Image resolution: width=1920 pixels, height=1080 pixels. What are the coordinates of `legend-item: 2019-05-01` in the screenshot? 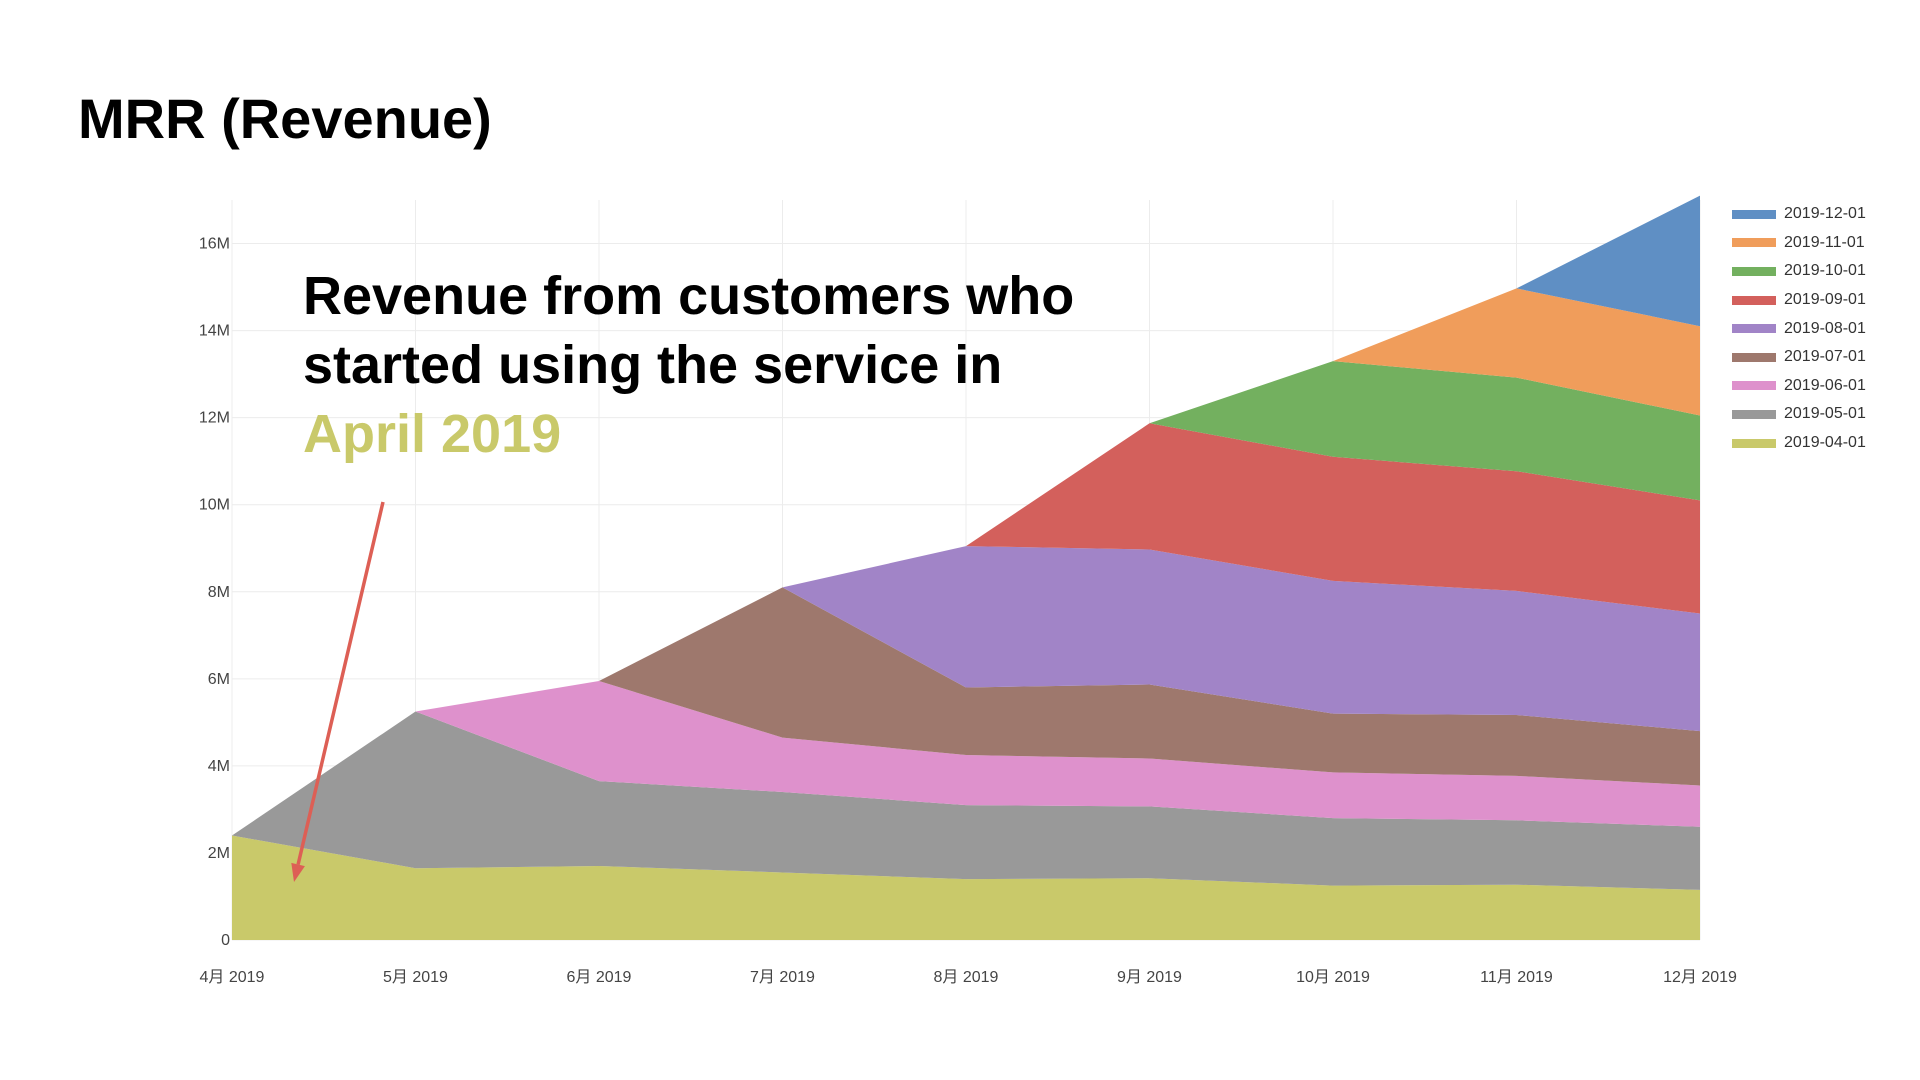 It's located at (1799, 414).